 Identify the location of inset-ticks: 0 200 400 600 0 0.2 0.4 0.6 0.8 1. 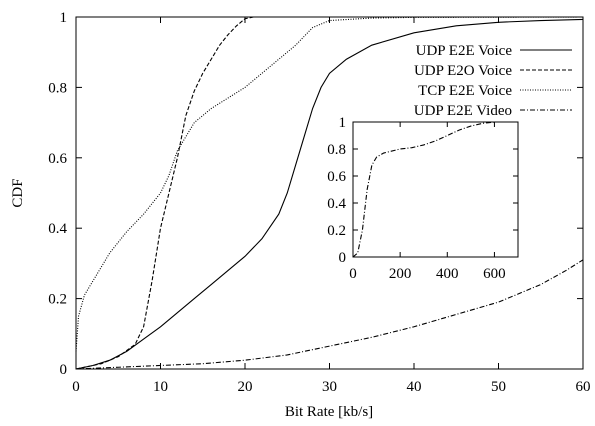
(422, 198).